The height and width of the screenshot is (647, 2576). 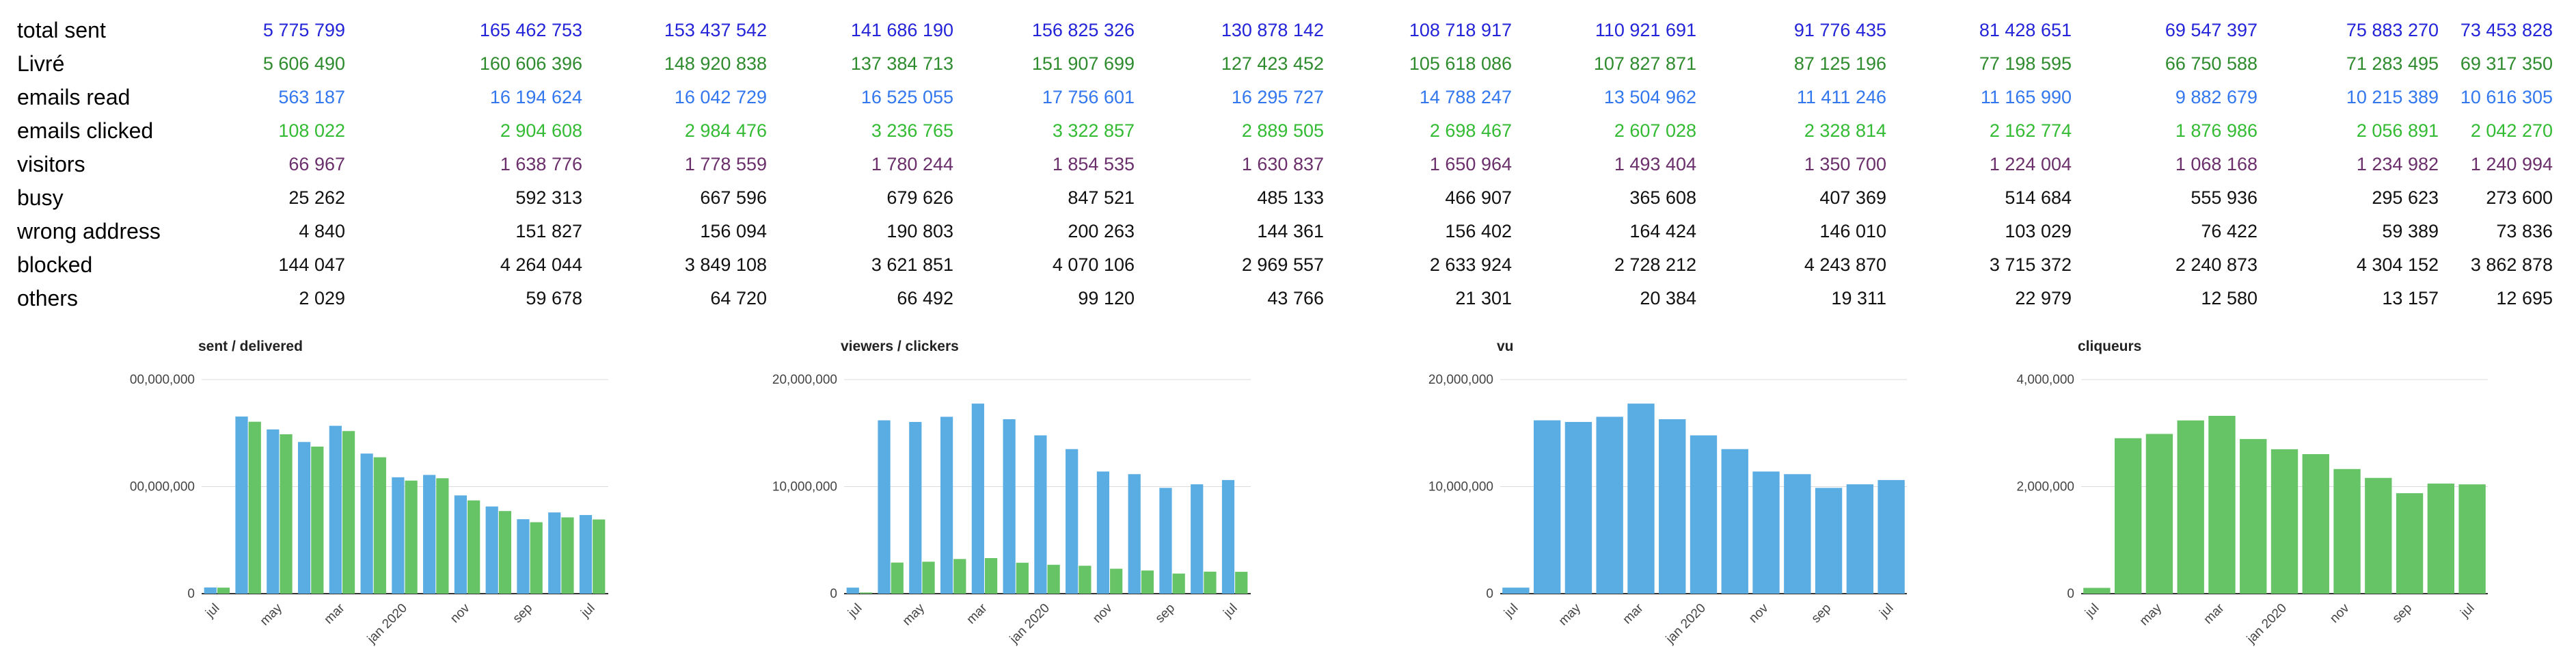 What do you see at coordinates (303, 30) in the screenshot?
I see `table-cell: 5 775 799` at bounding box center [303, 30].